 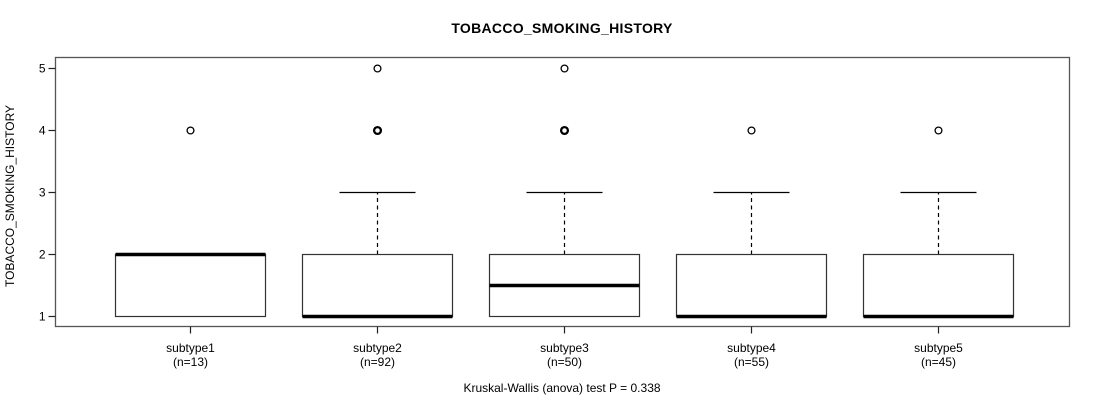 I want to click on y-tick-label: 2, so click(x=42, y=255).